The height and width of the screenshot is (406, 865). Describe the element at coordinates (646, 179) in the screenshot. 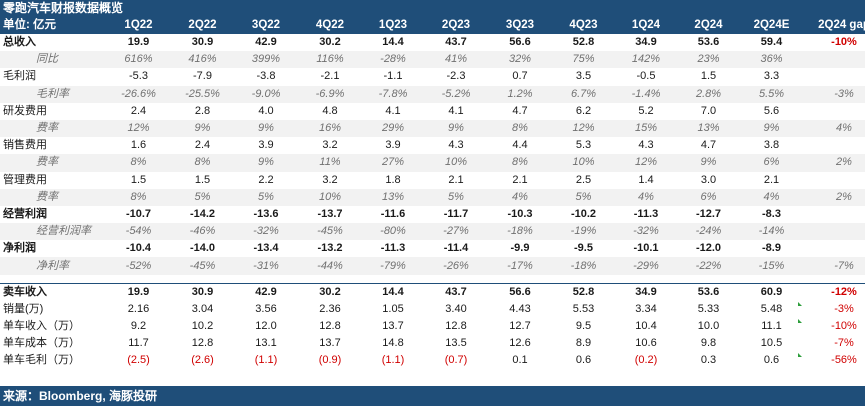

I see `value-cell: 1.4` at that location.